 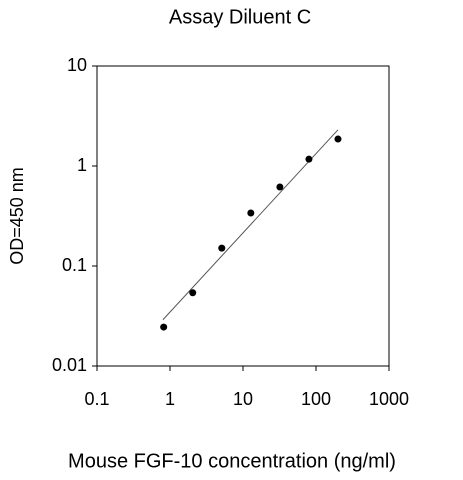 I want to click on y-axis-label: OD=450 nm, so click(x=17, y=216).